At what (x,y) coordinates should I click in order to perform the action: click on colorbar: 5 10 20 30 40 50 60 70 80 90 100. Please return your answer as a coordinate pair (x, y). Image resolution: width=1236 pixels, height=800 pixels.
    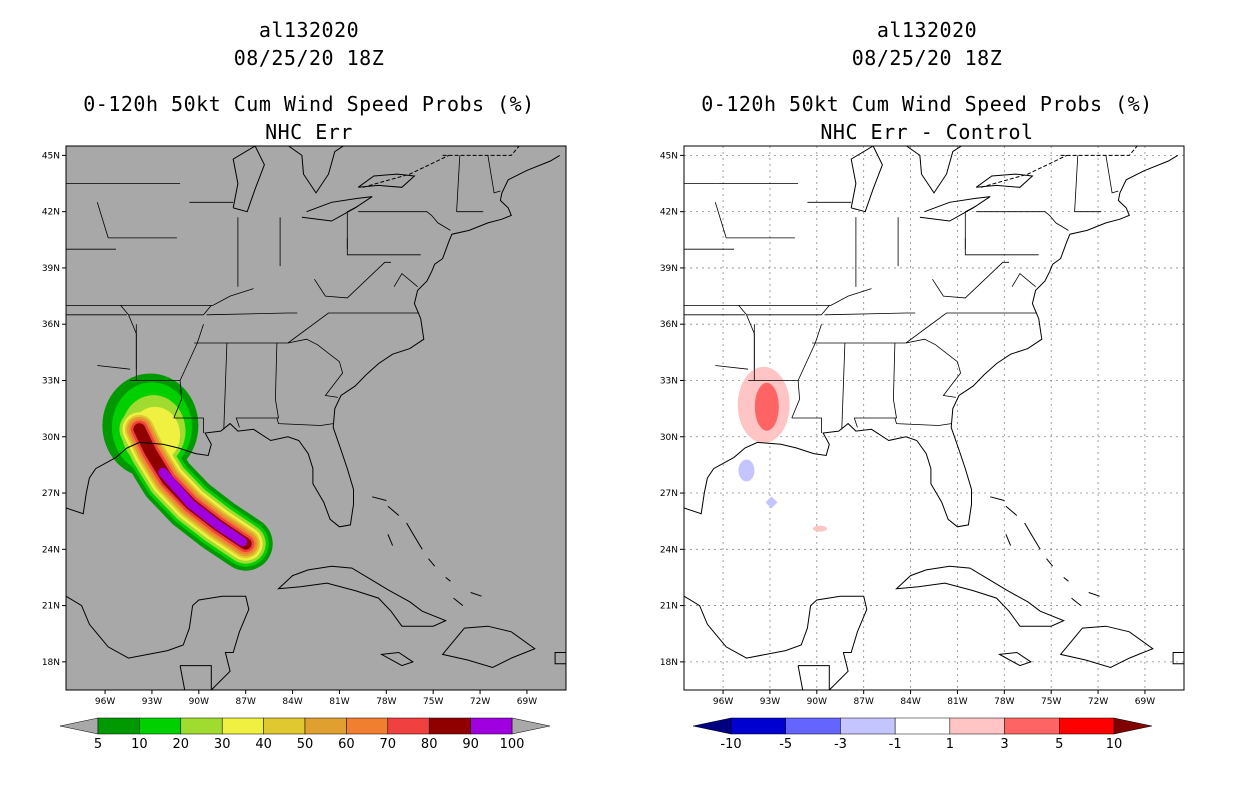
    Looking at the image, I should click on (305, 734).